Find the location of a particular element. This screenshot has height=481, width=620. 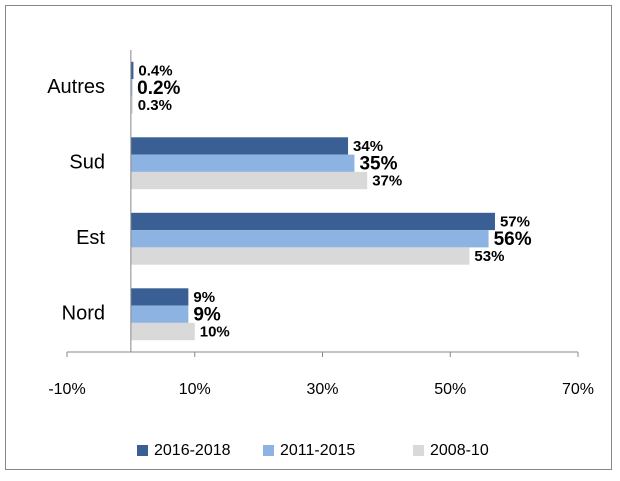

data-label: 0.2% is located at coordinates (158, 88).